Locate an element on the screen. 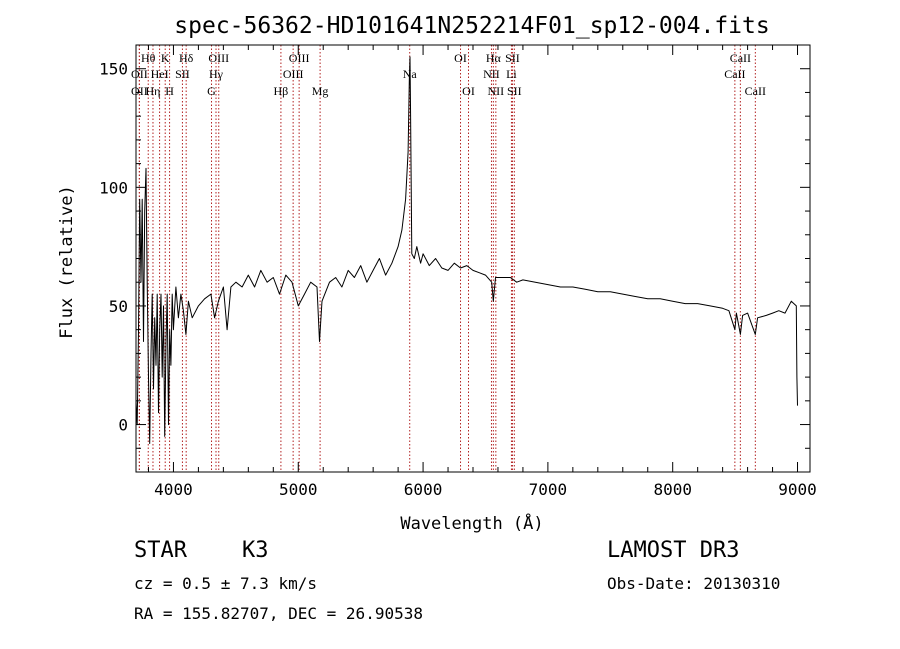 Image resolution: width=900 pixels, height=649 pixels. y-axis-label: Flux (relative) is located at coordinates (67, 262).